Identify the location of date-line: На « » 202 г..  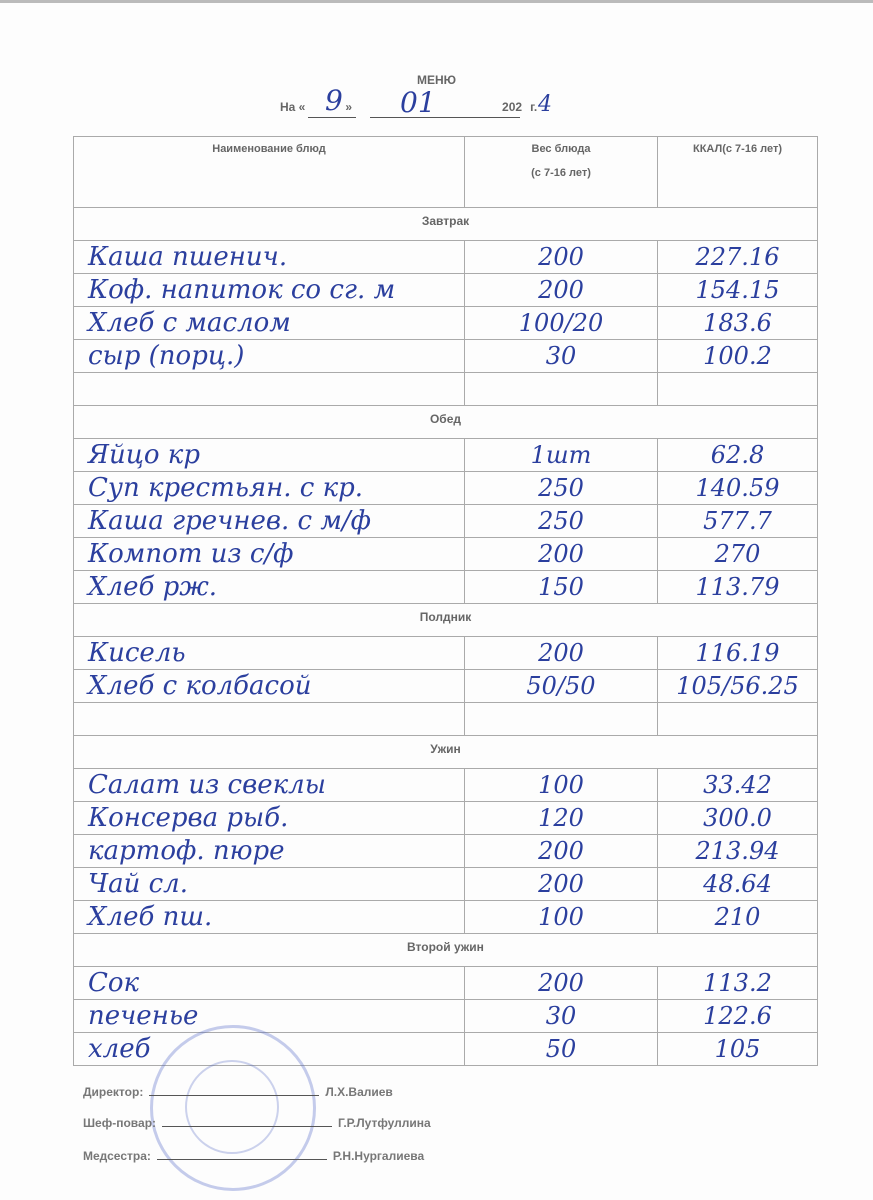
(408, 107).